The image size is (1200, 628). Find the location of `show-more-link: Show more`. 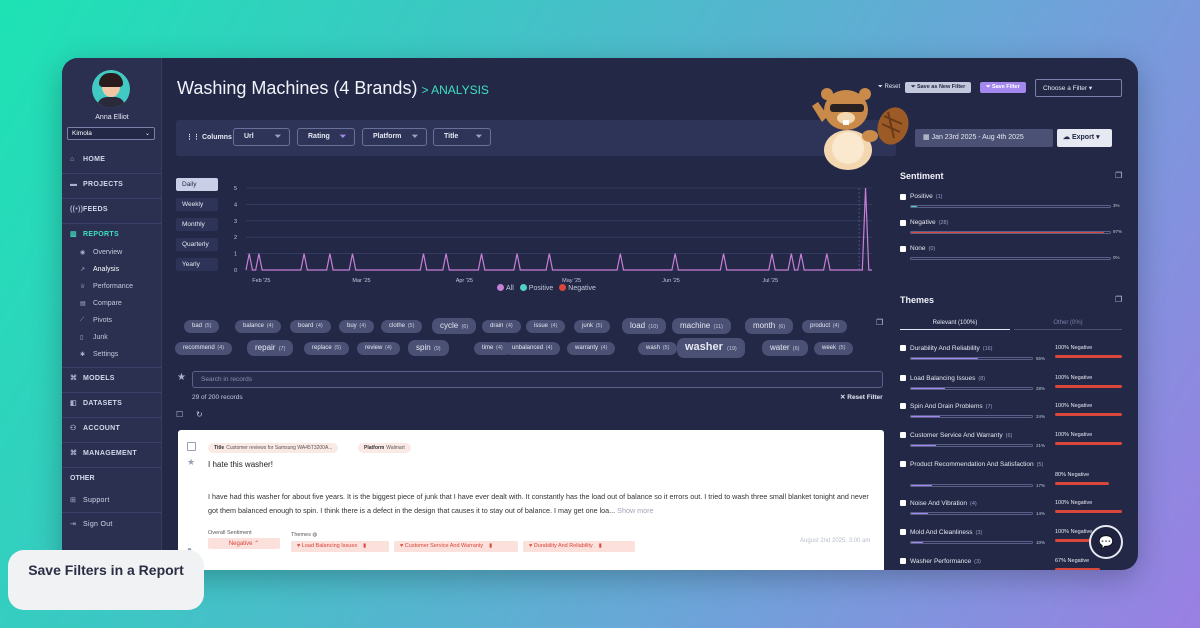

show-more-link: Show more is located at coordinates (635, 510).